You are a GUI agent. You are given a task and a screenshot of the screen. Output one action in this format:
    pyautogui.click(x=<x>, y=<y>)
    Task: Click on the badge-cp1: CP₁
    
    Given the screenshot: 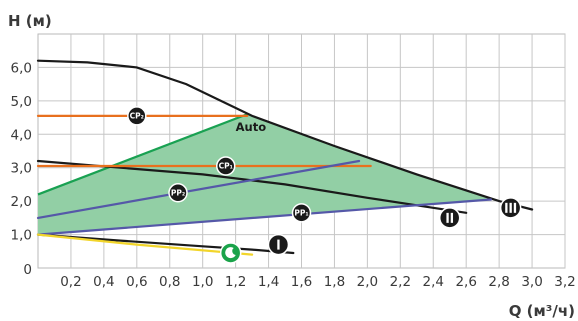 What is the action you would take?
    pyautogui.click(x=225, y=166)
    